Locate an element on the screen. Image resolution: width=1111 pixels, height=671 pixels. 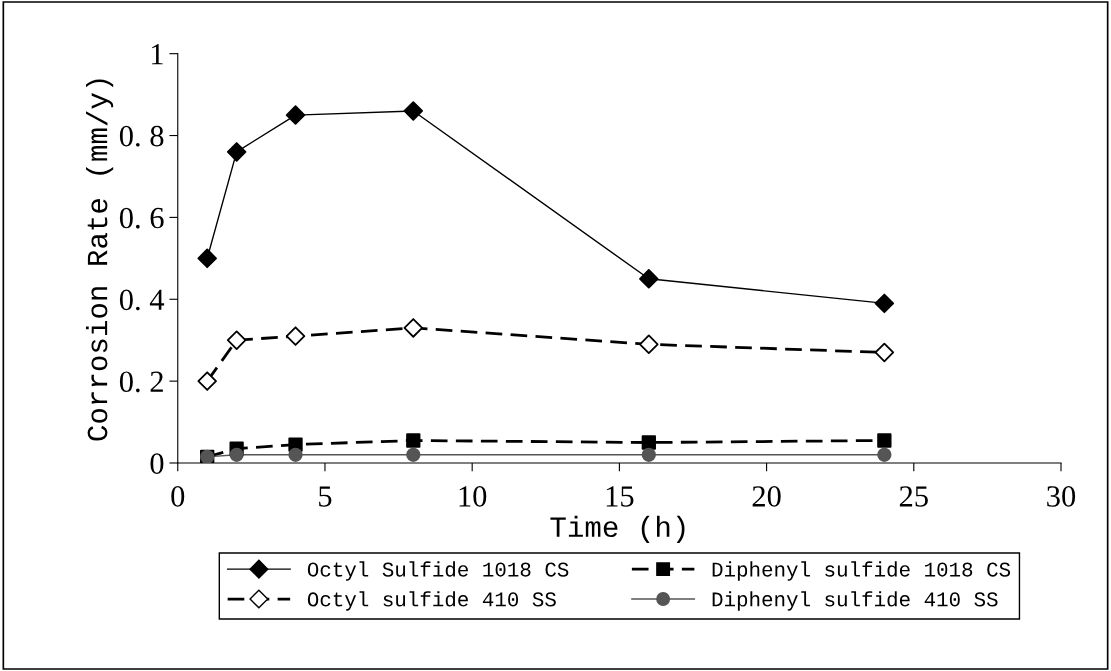
y-tick-label: 0. 4 is located at coordinates (142, 300).